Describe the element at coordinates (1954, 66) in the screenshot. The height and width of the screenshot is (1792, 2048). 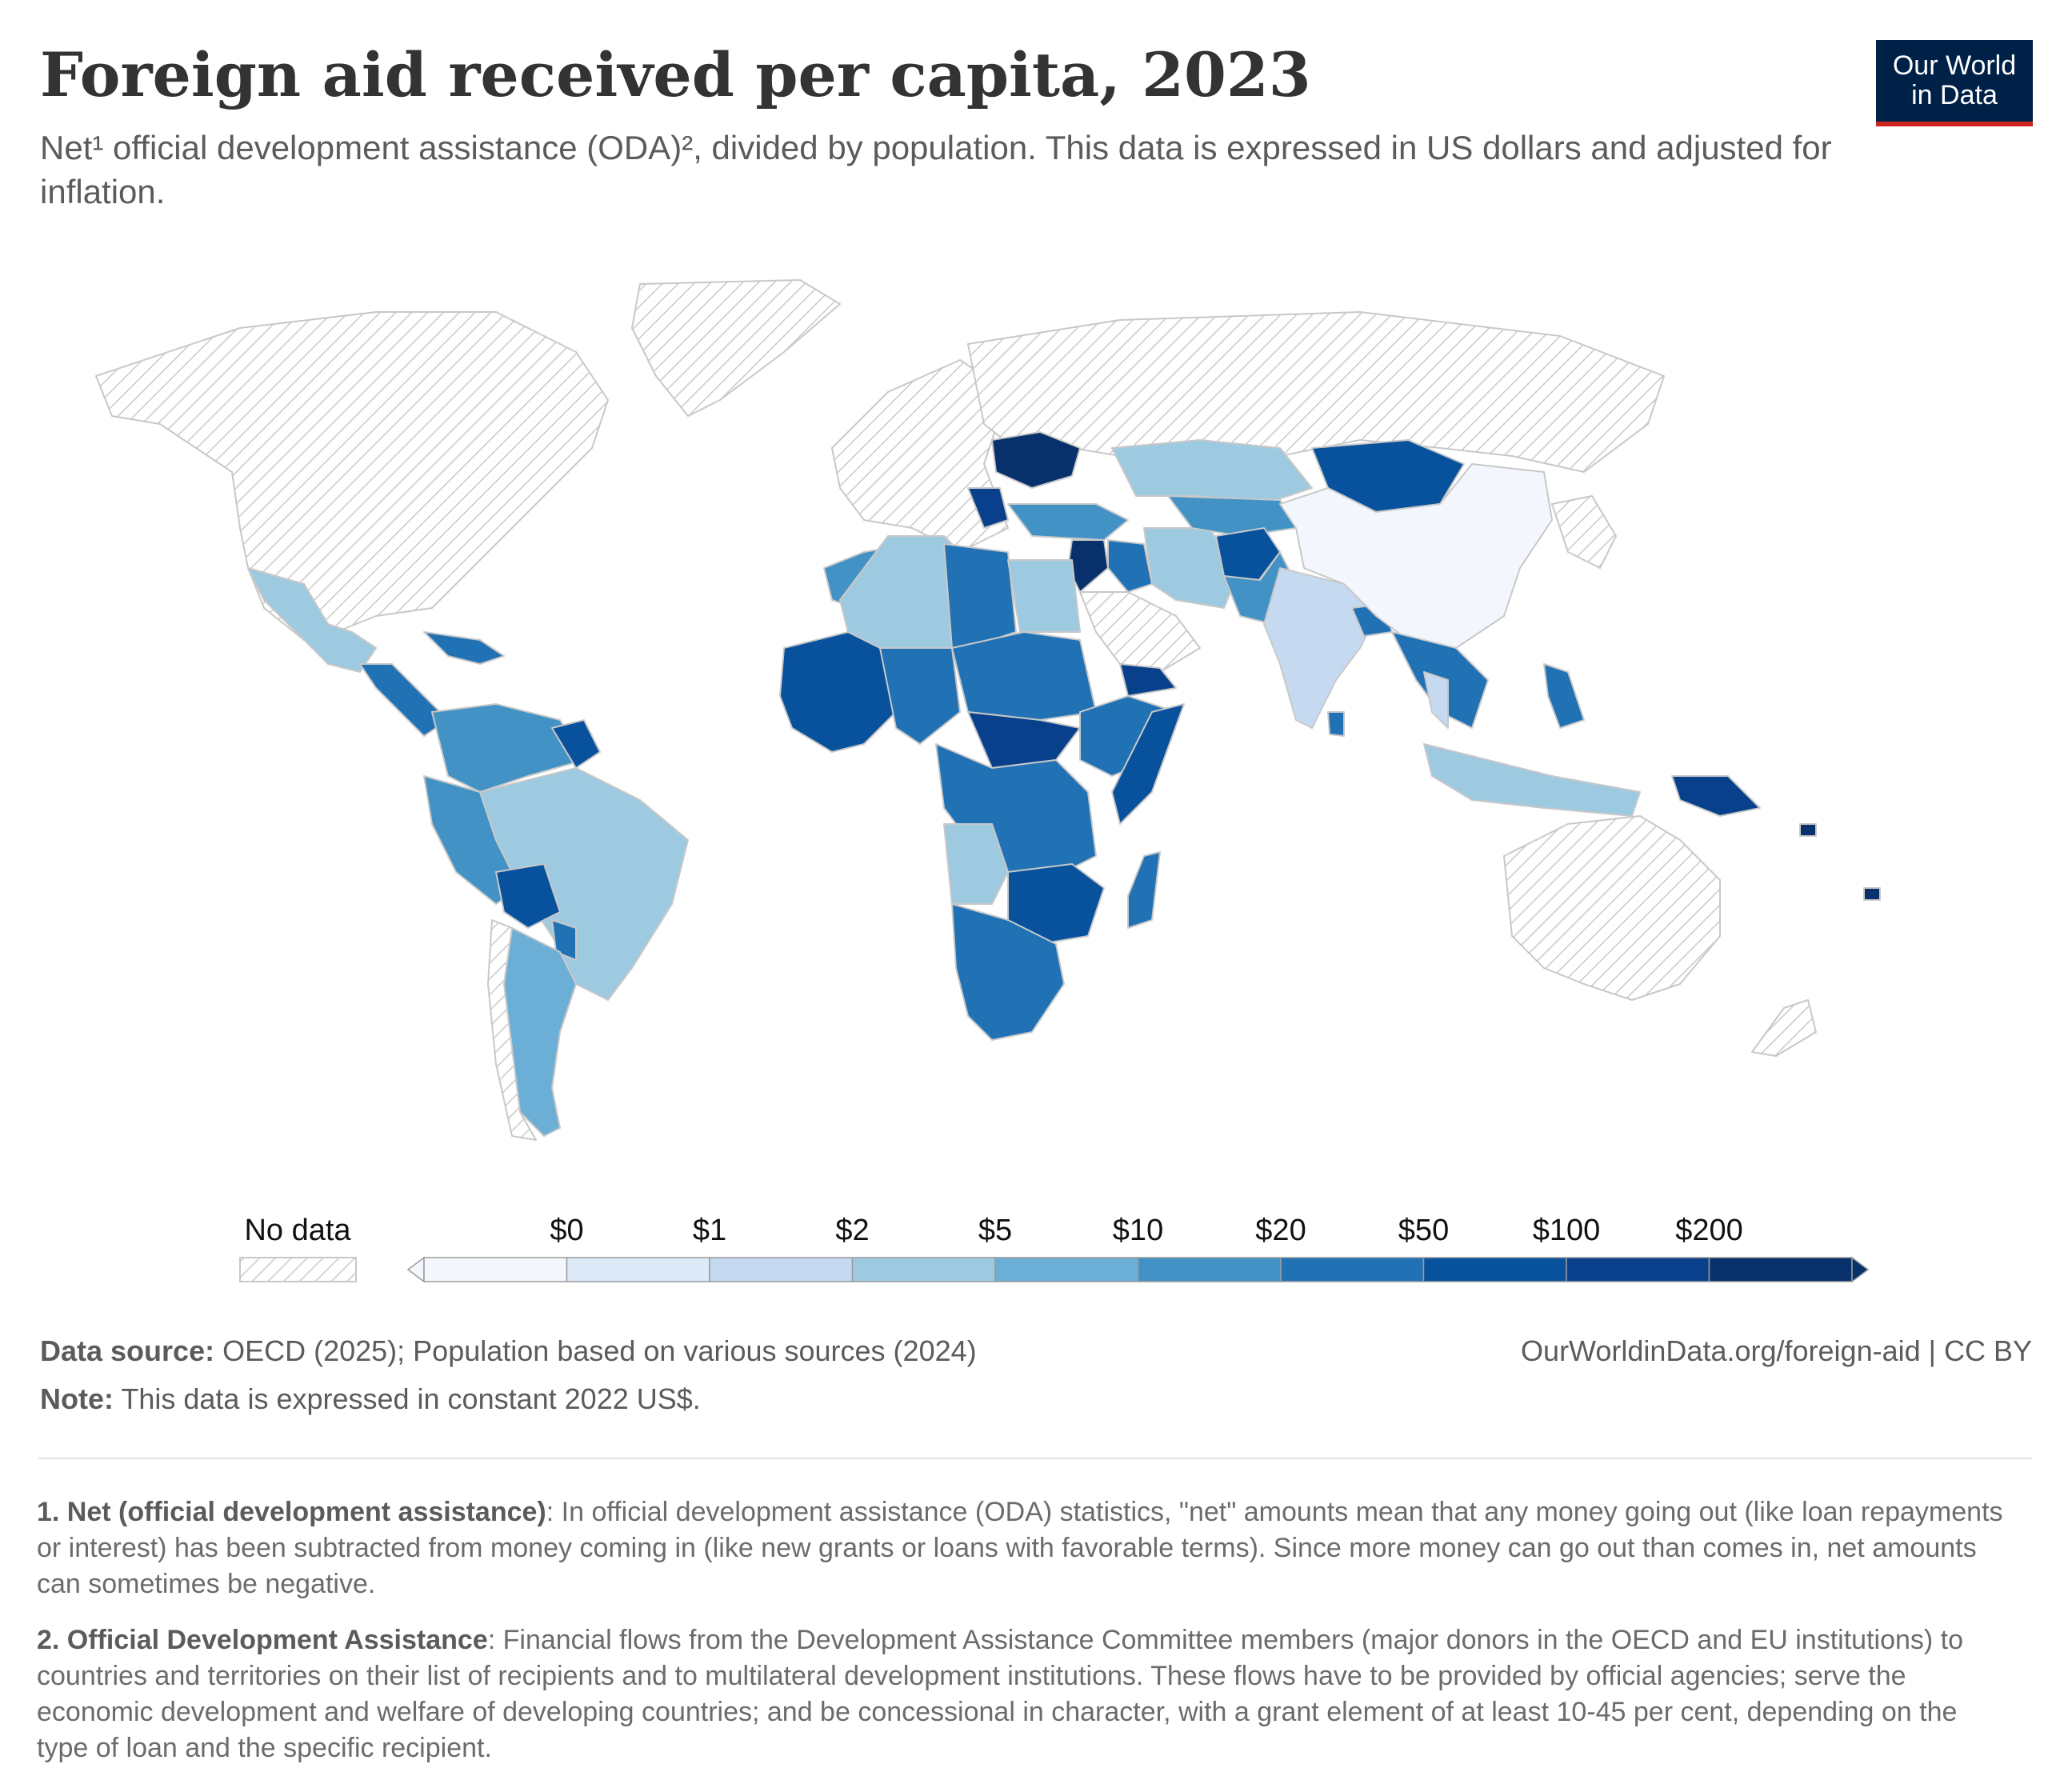
I see `logo-line-1: Our World` at that location.